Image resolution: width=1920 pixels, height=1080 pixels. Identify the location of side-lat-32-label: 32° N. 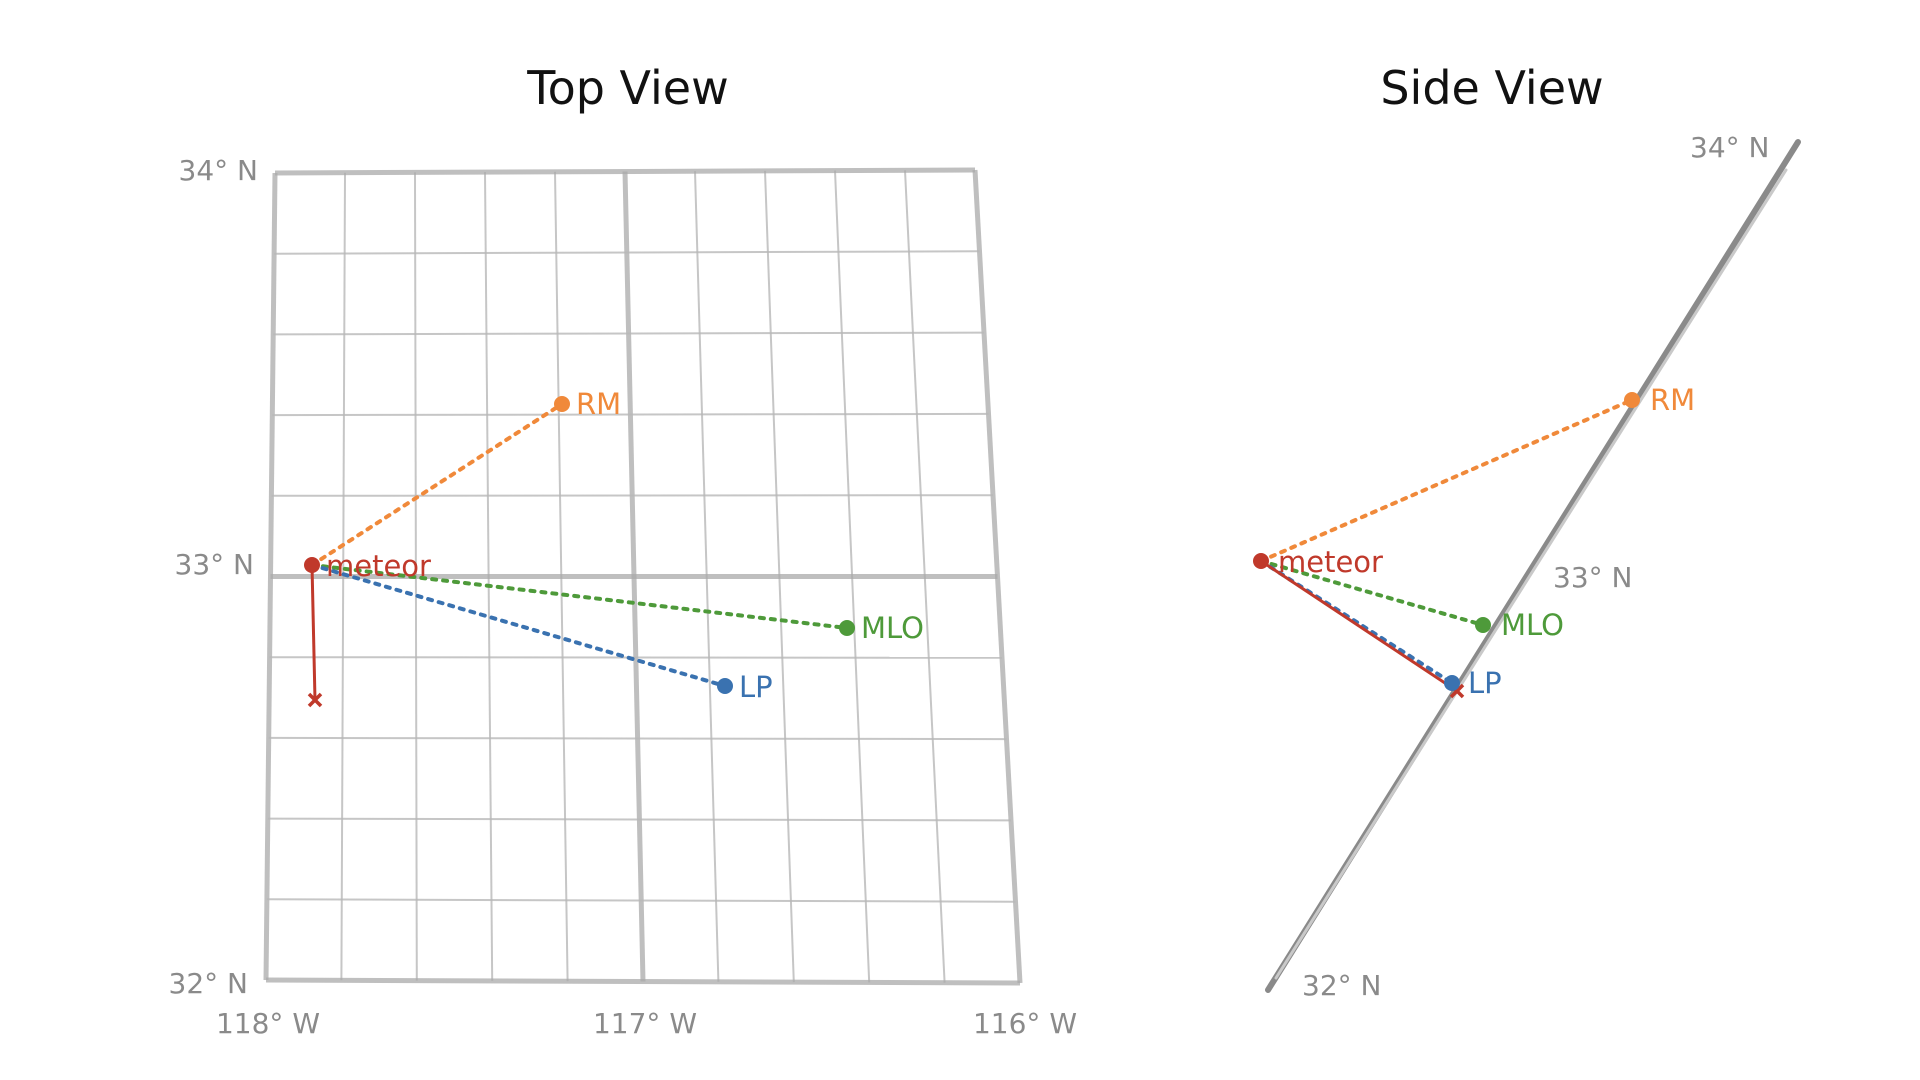
(1341, 985).